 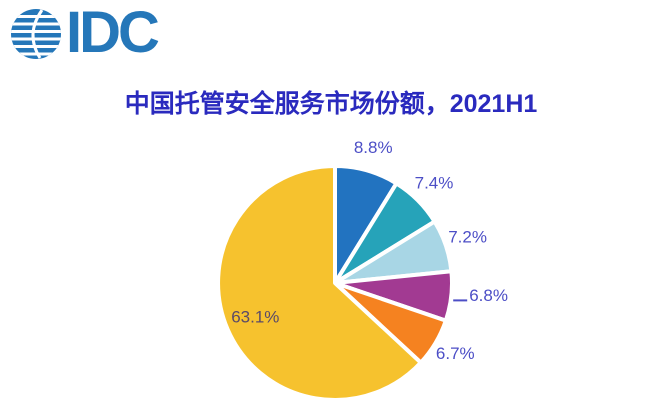 What do you see at coordinates (488, 295) in the screenshot?
I see `pie-label-6.8%: 6.8%` at bounding box center [488, 295].